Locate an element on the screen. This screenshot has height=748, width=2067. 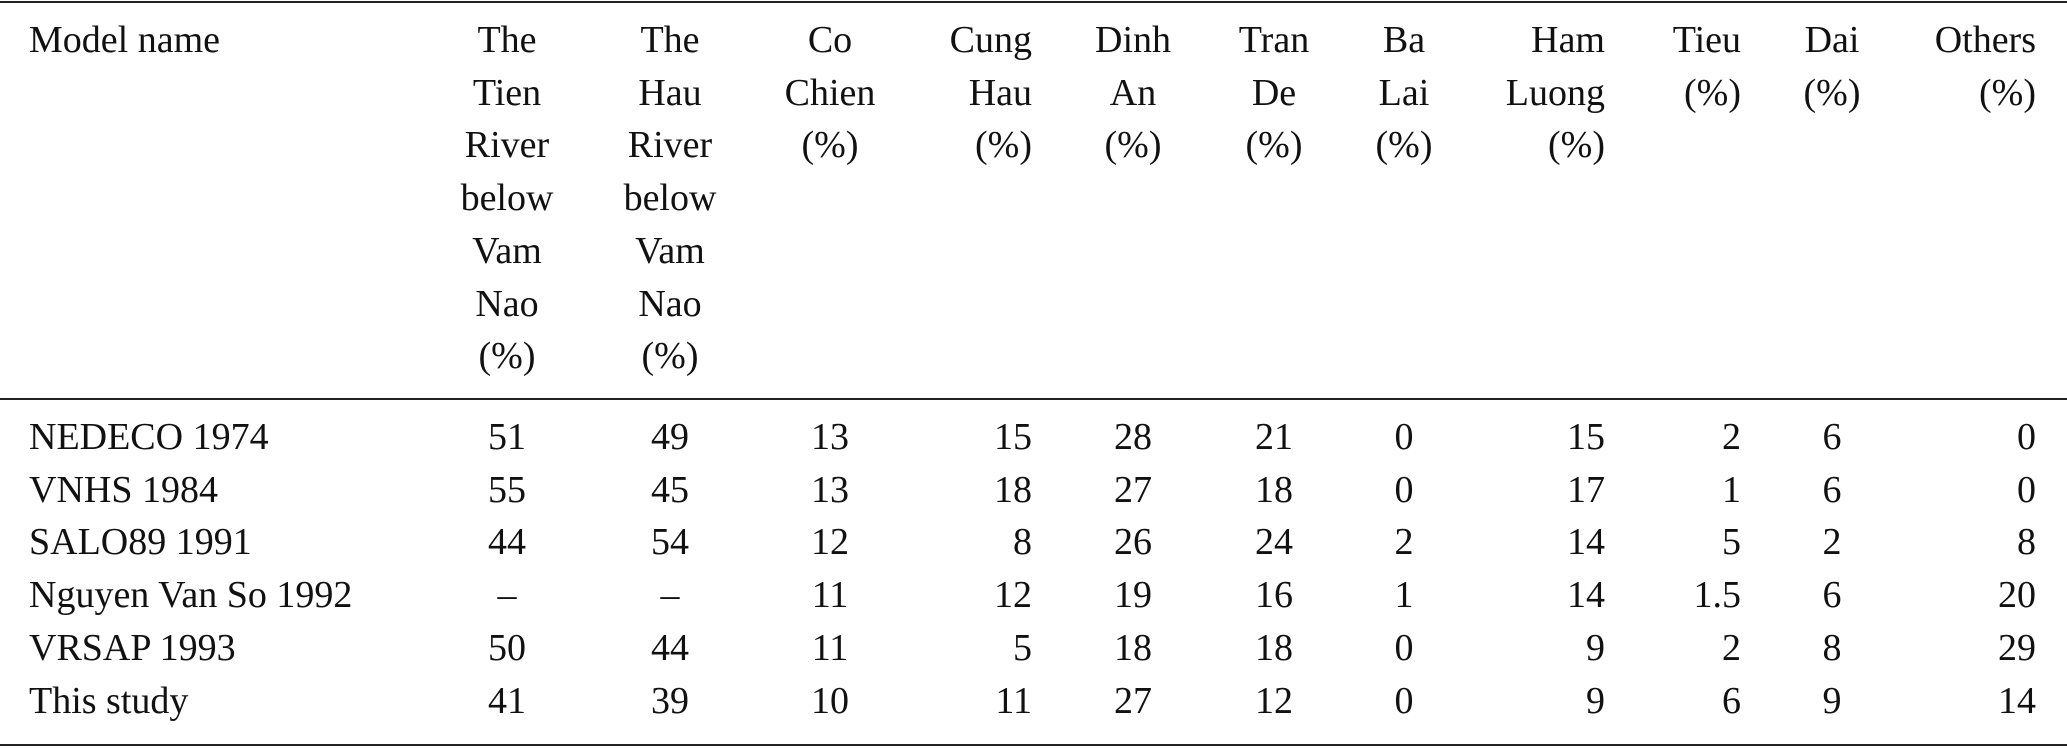
data-cell: 41 is located at coordinates (507, 700).